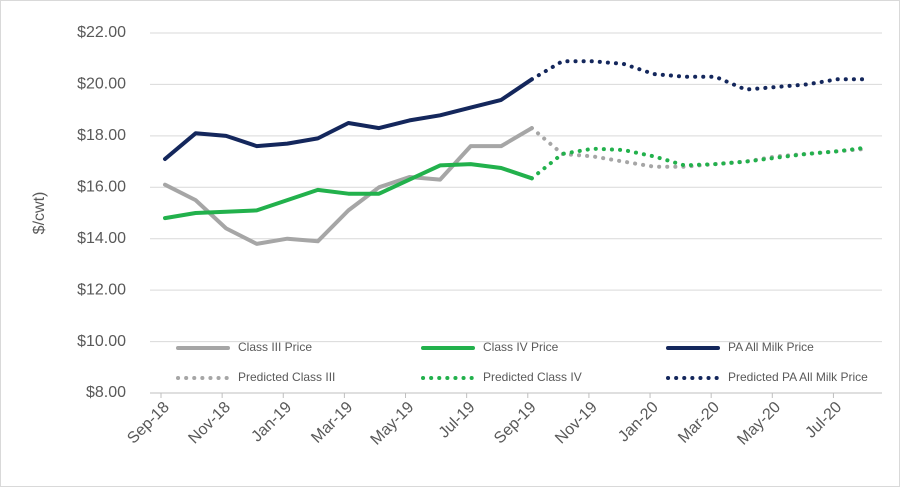  What do you see at coordinates (101, 341) in the screenshot?
I see `y-tick-label: $10.00` at bounding box center [101, 341].